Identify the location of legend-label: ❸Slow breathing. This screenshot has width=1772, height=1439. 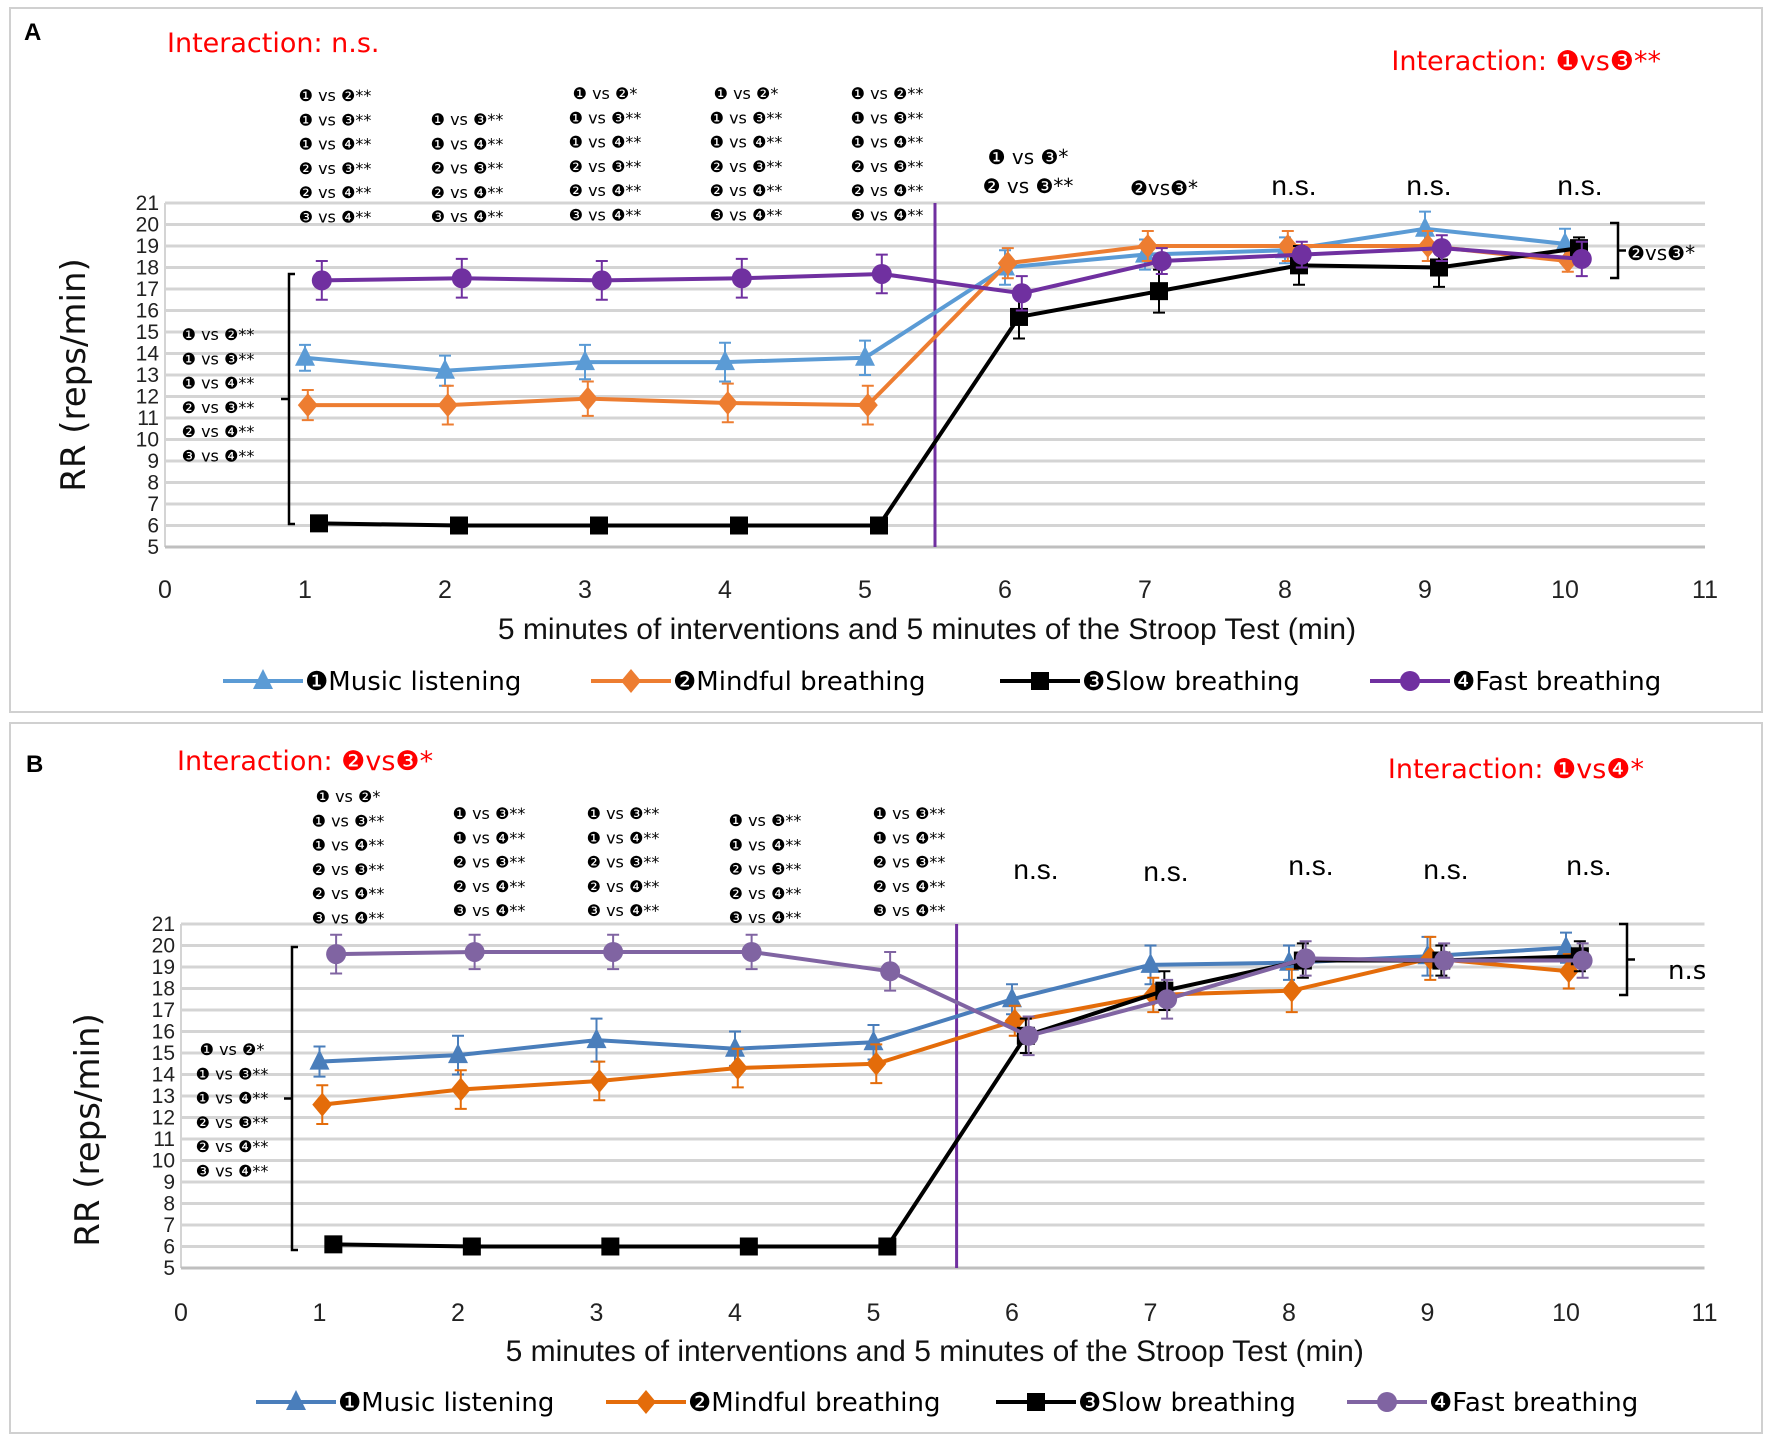
(1191, 682).